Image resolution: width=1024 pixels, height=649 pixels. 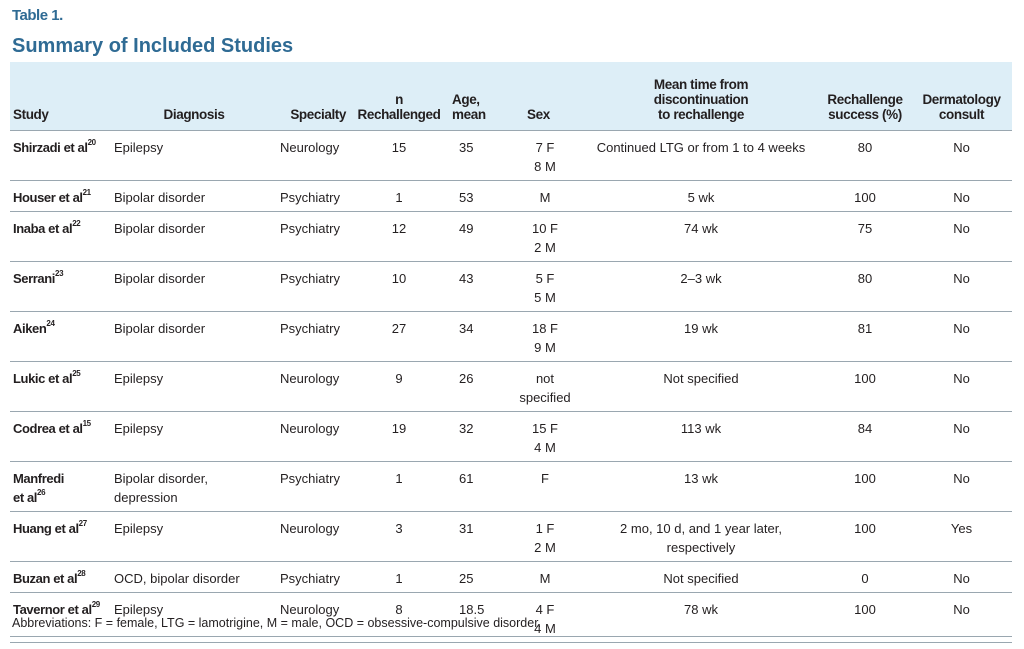 I want to click on cell-study: Buzan et al28, so click(x=60, y=577).